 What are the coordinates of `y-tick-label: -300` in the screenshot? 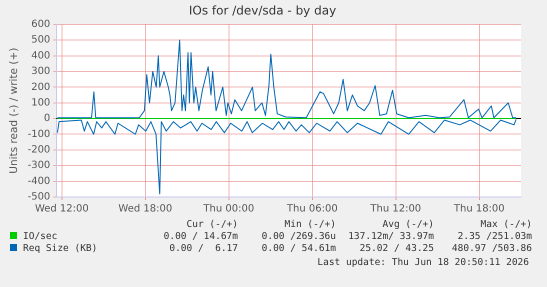 It's located at (39, 166).